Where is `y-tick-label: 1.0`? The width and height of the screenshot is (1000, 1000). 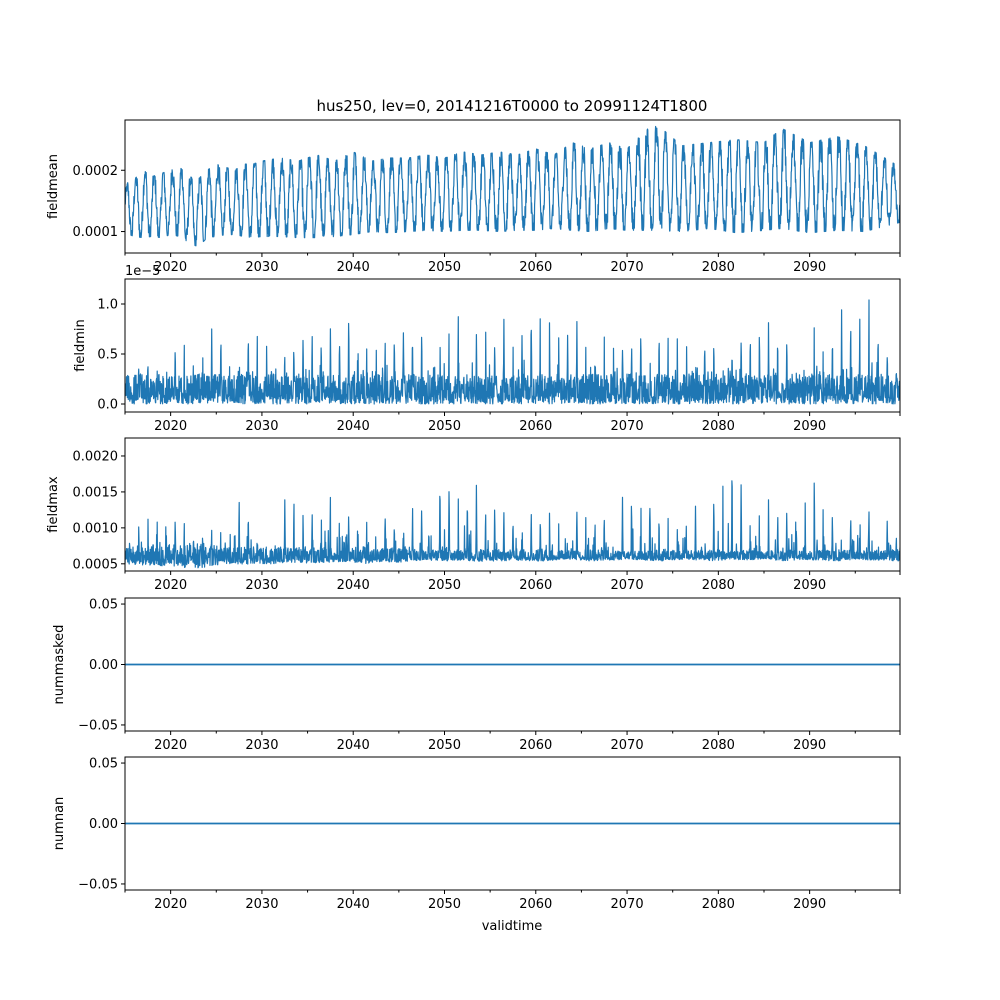
y-tick-label: 1.0 is located at coordinates (107, 305).